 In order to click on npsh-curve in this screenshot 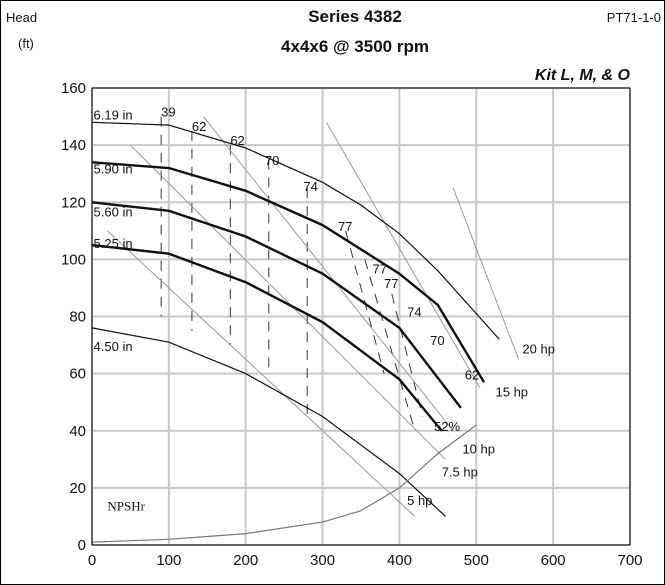, I will do `click(284, 483)`.